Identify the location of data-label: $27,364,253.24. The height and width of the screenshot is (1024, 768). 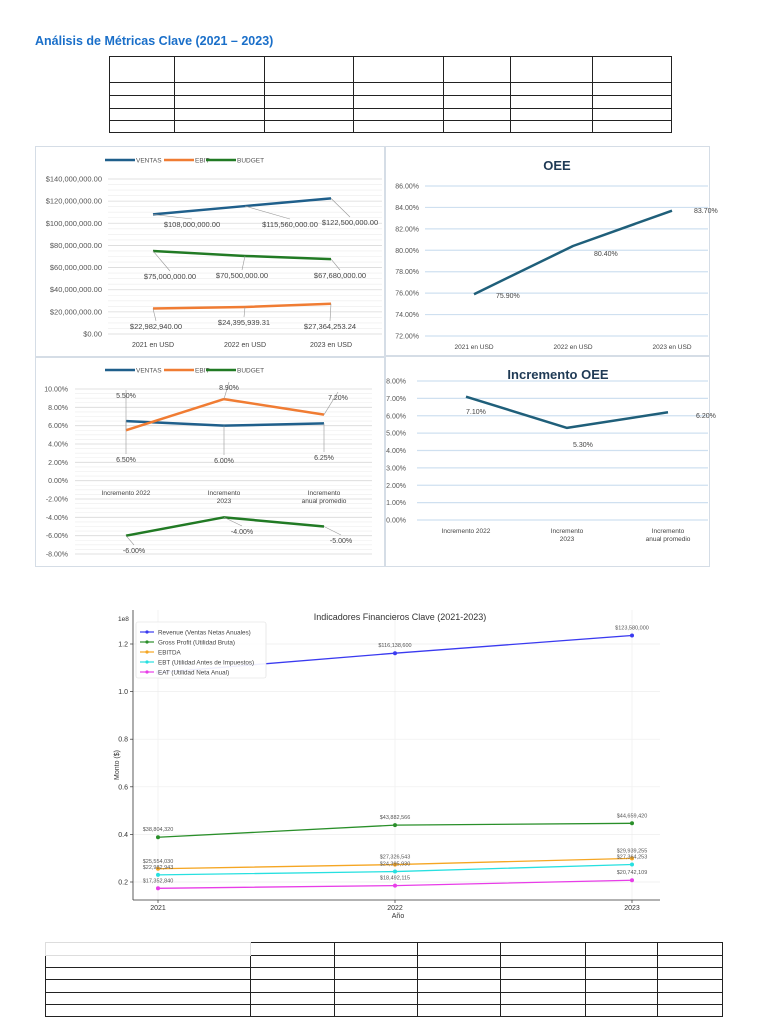
(330, 326).